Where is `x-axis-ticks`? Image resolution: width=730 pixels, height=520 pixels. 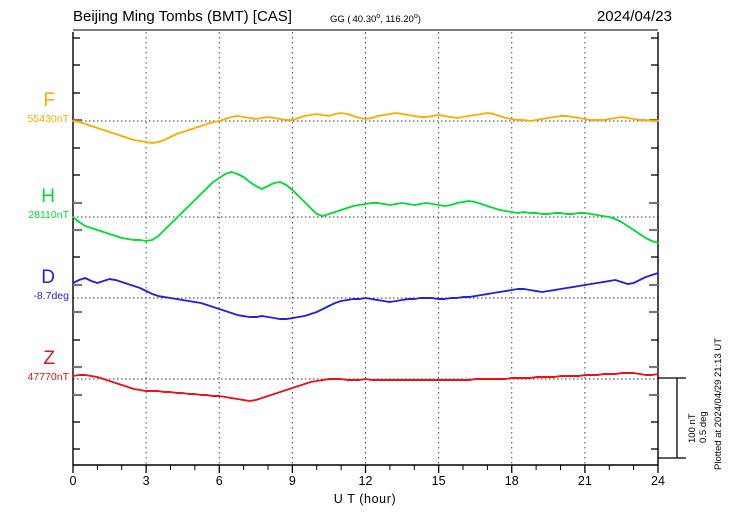 x-axis-ticks is located at coordinates (365, 469).